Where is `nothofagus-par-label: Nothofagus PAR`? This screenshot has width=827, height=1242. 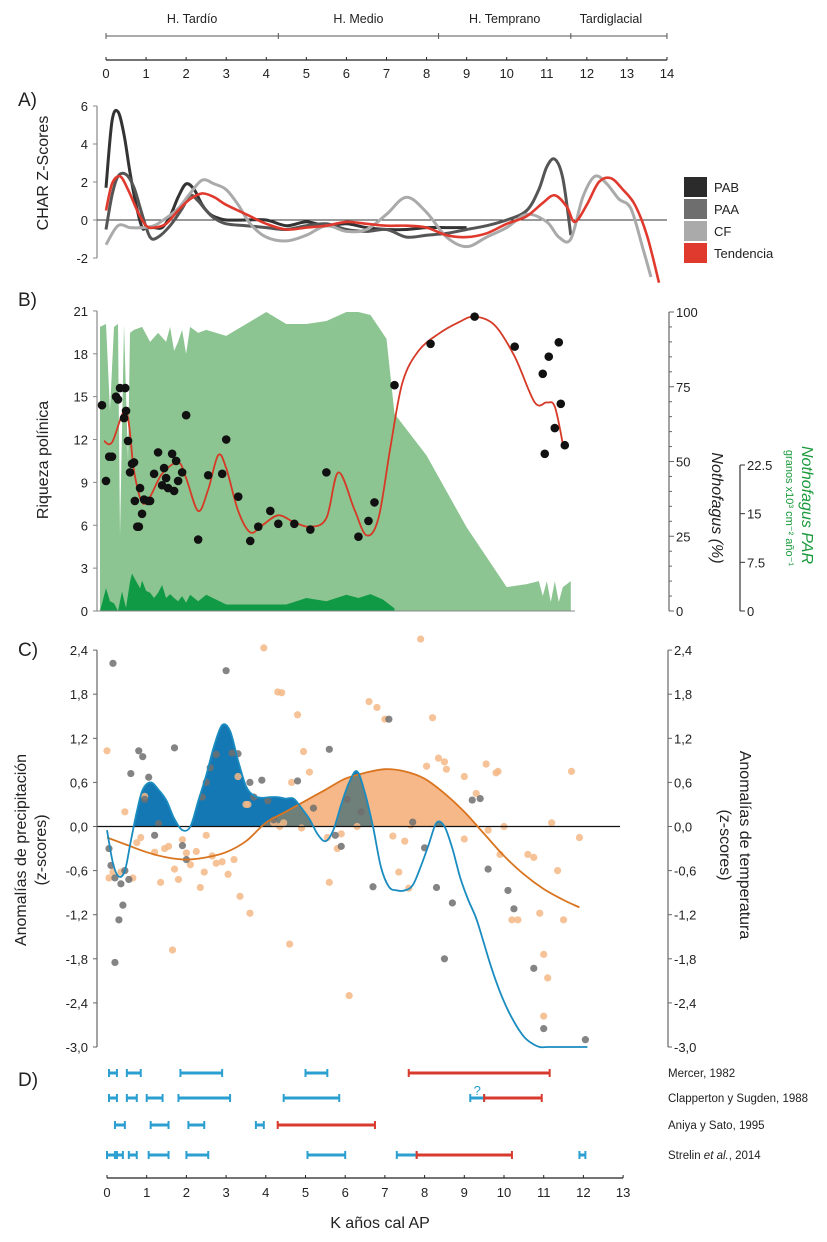
nothofagus-par-label: Nothofagus PAR is located at coordinates (806, 505).